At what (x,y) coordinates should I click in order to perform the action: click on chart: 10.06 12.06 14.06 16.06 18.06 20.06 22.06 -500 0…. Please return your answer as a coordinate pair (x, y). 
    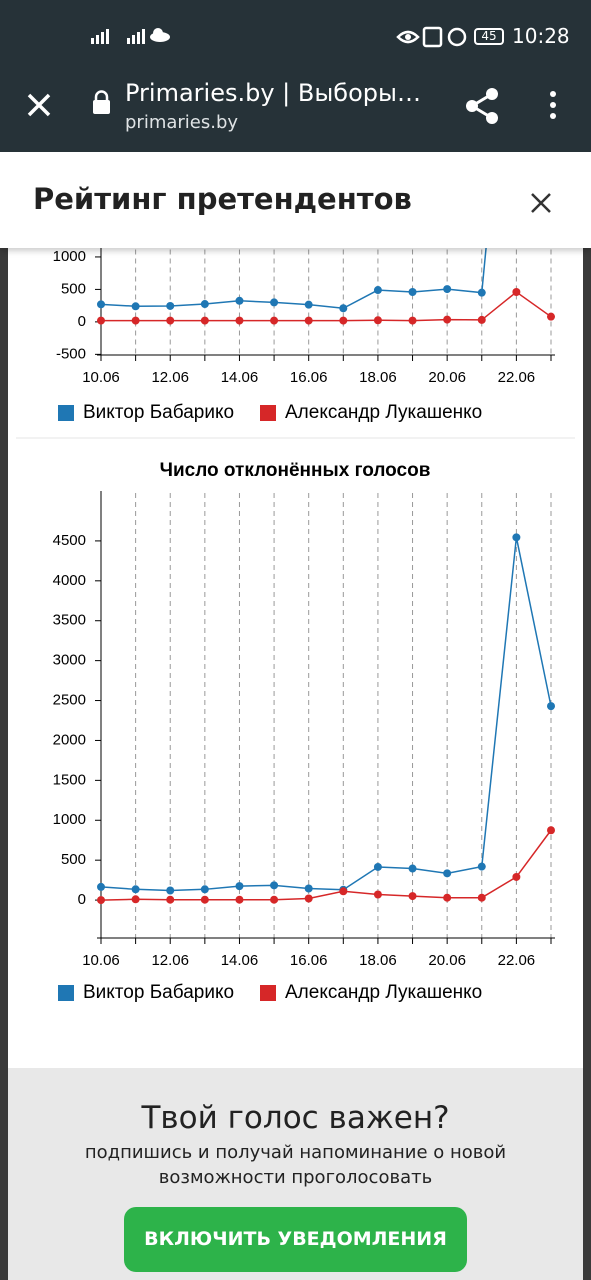
    Looking at the image, I should click on (304, 317).